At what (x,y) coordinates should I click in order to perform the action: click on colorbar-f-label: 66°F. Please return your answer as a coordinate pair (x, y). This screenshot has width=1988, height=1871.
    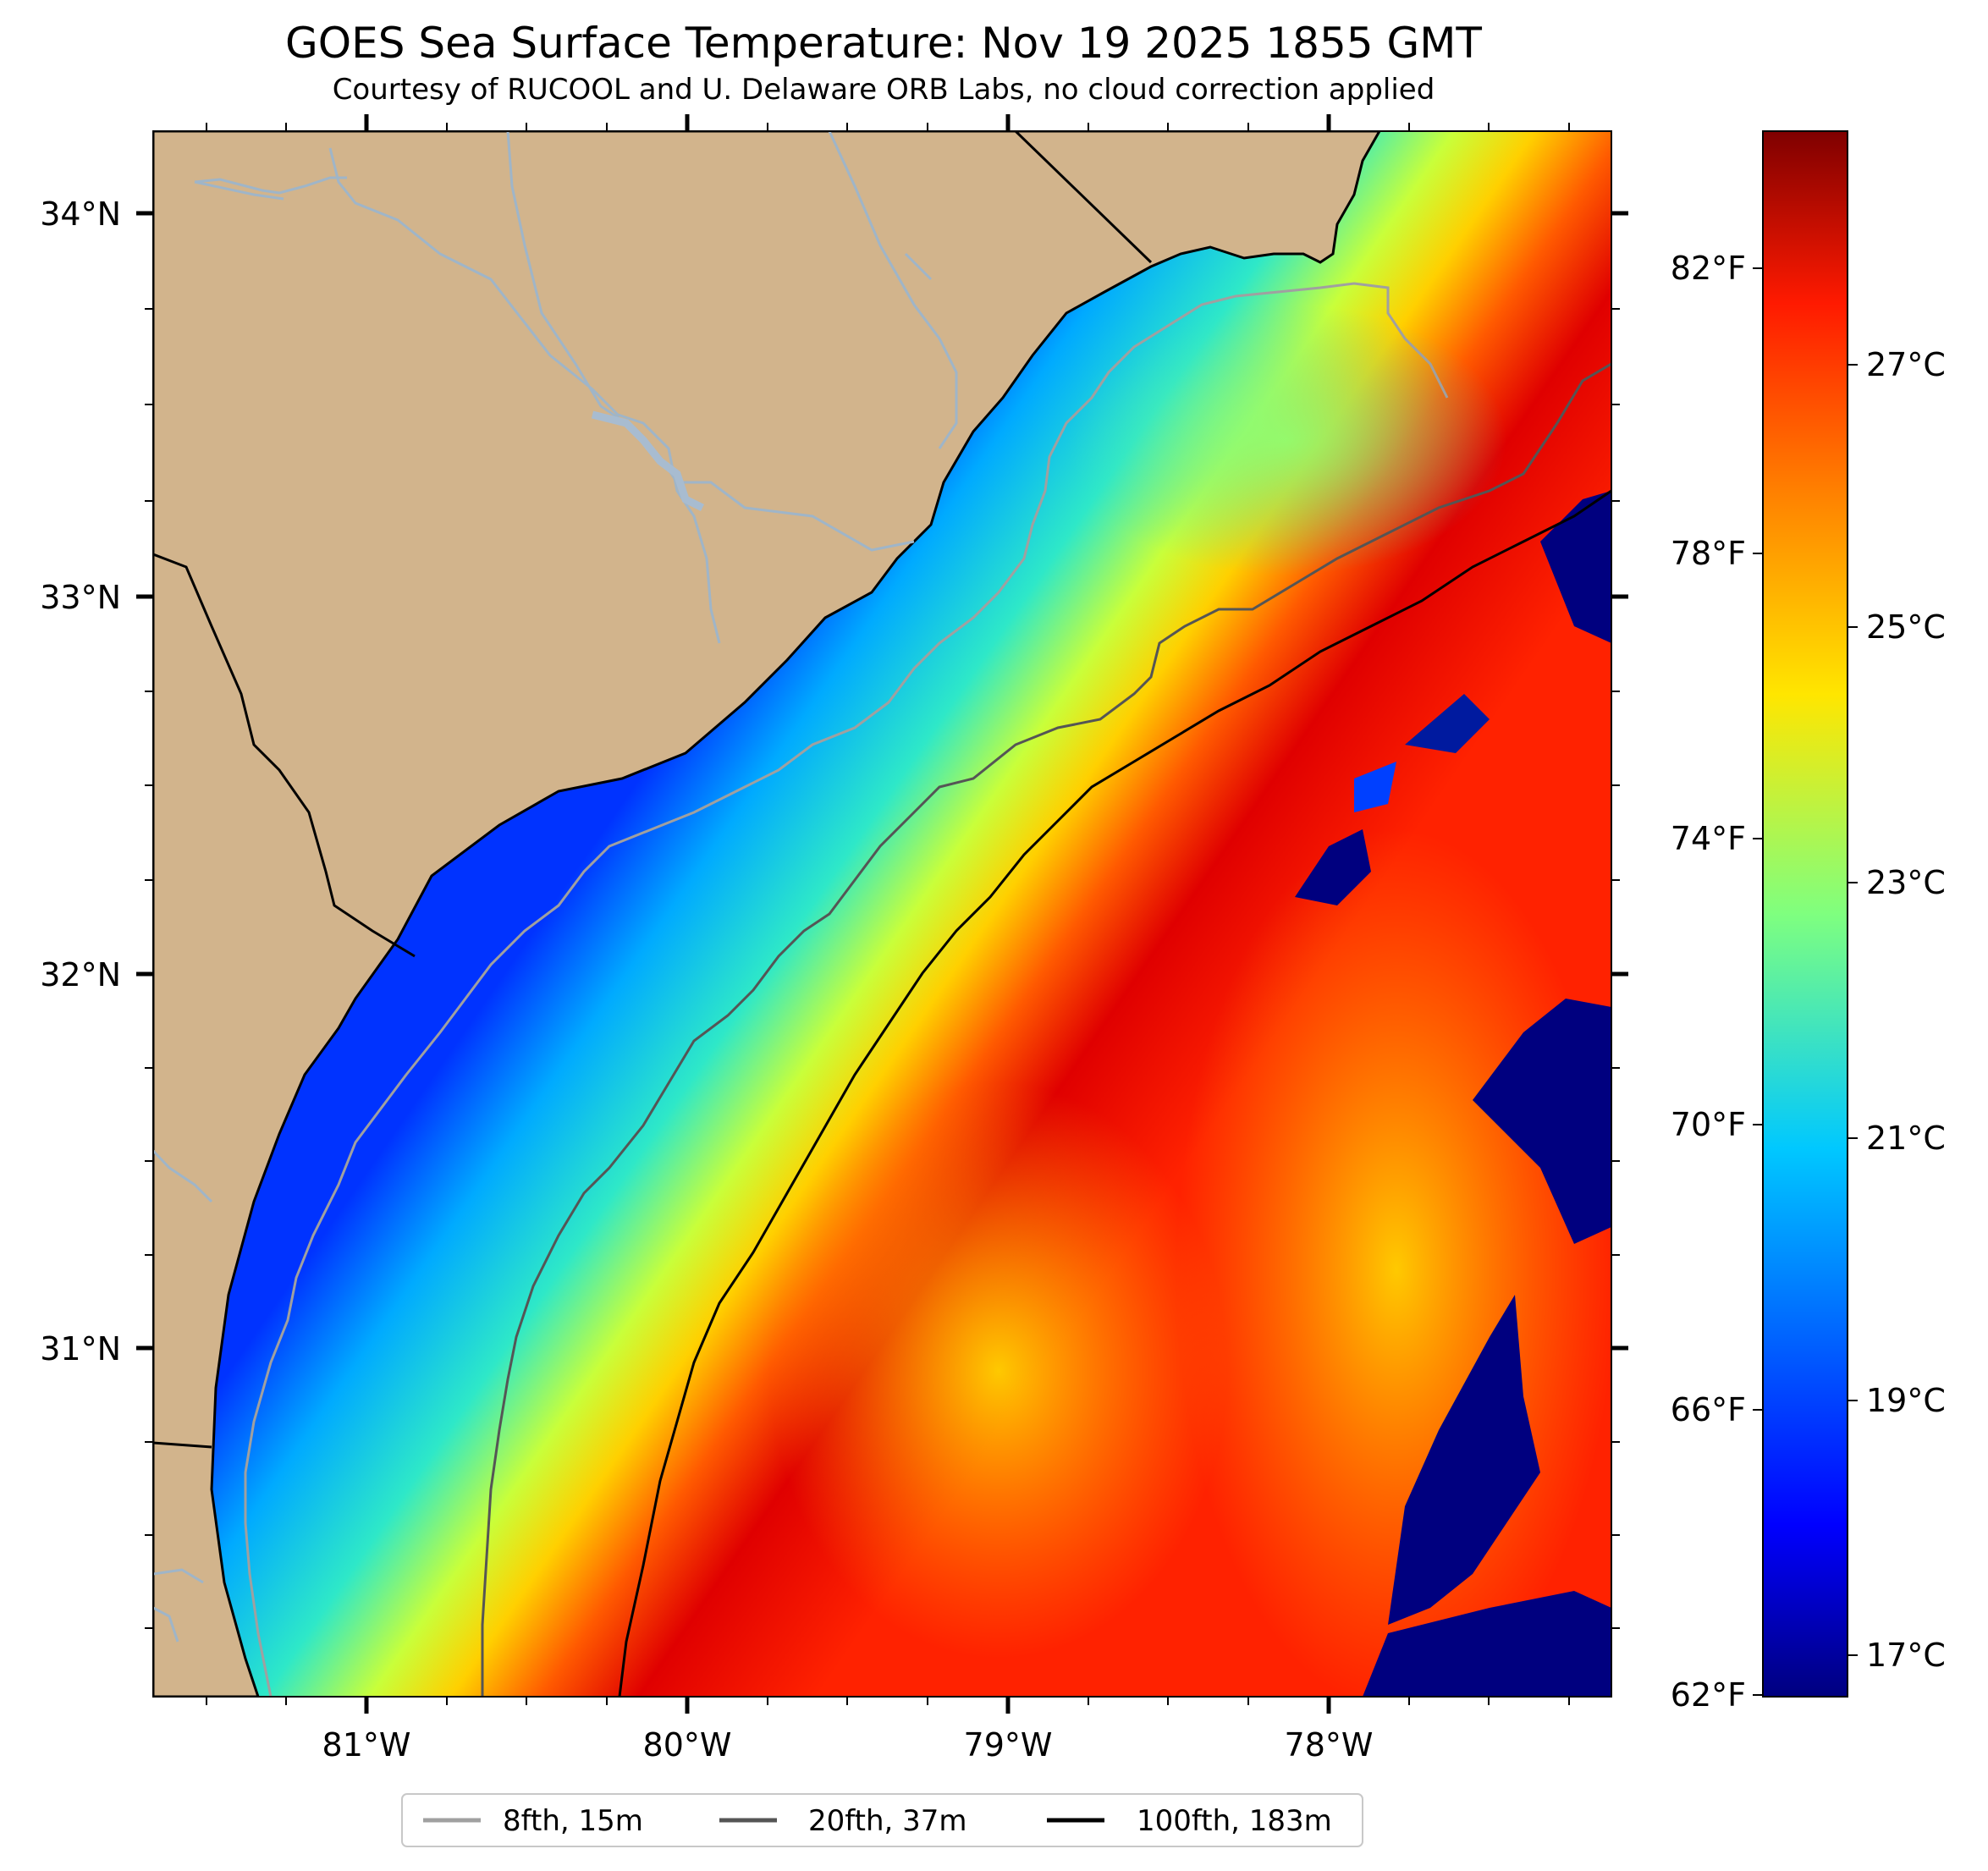
    Looking at the image, I should click on (1708, 1410).